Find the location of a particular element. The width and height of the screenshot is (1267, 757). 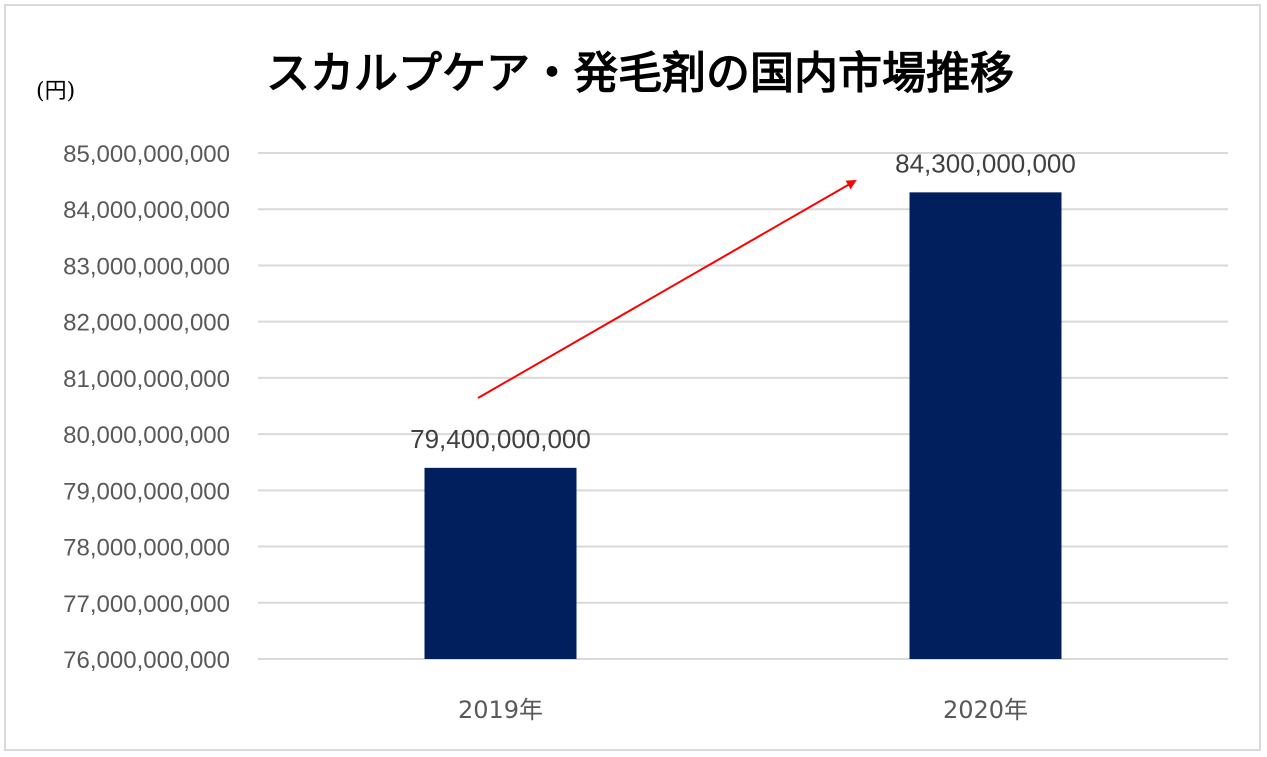

y-tick-label: 85,000,000,000 is located at coordinates (146, 154).